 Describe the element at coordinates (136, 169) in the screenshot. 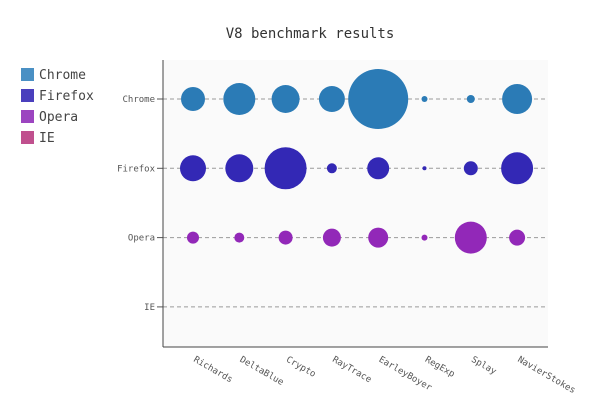

I see `y-tick-label-firefox: Firefox` at that location.